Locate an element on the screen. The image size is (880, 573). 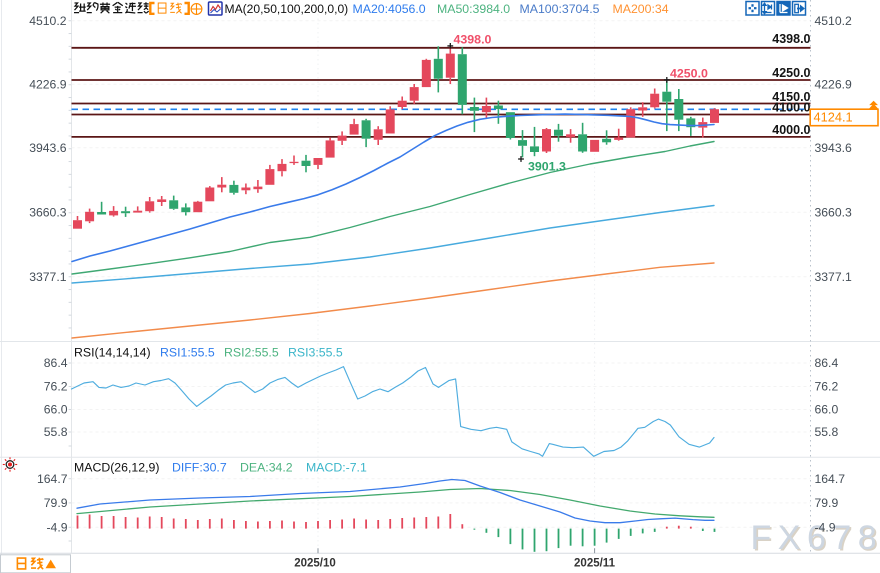
svg-text: MACD(26,12,9) is located at coordinates (116, 468).